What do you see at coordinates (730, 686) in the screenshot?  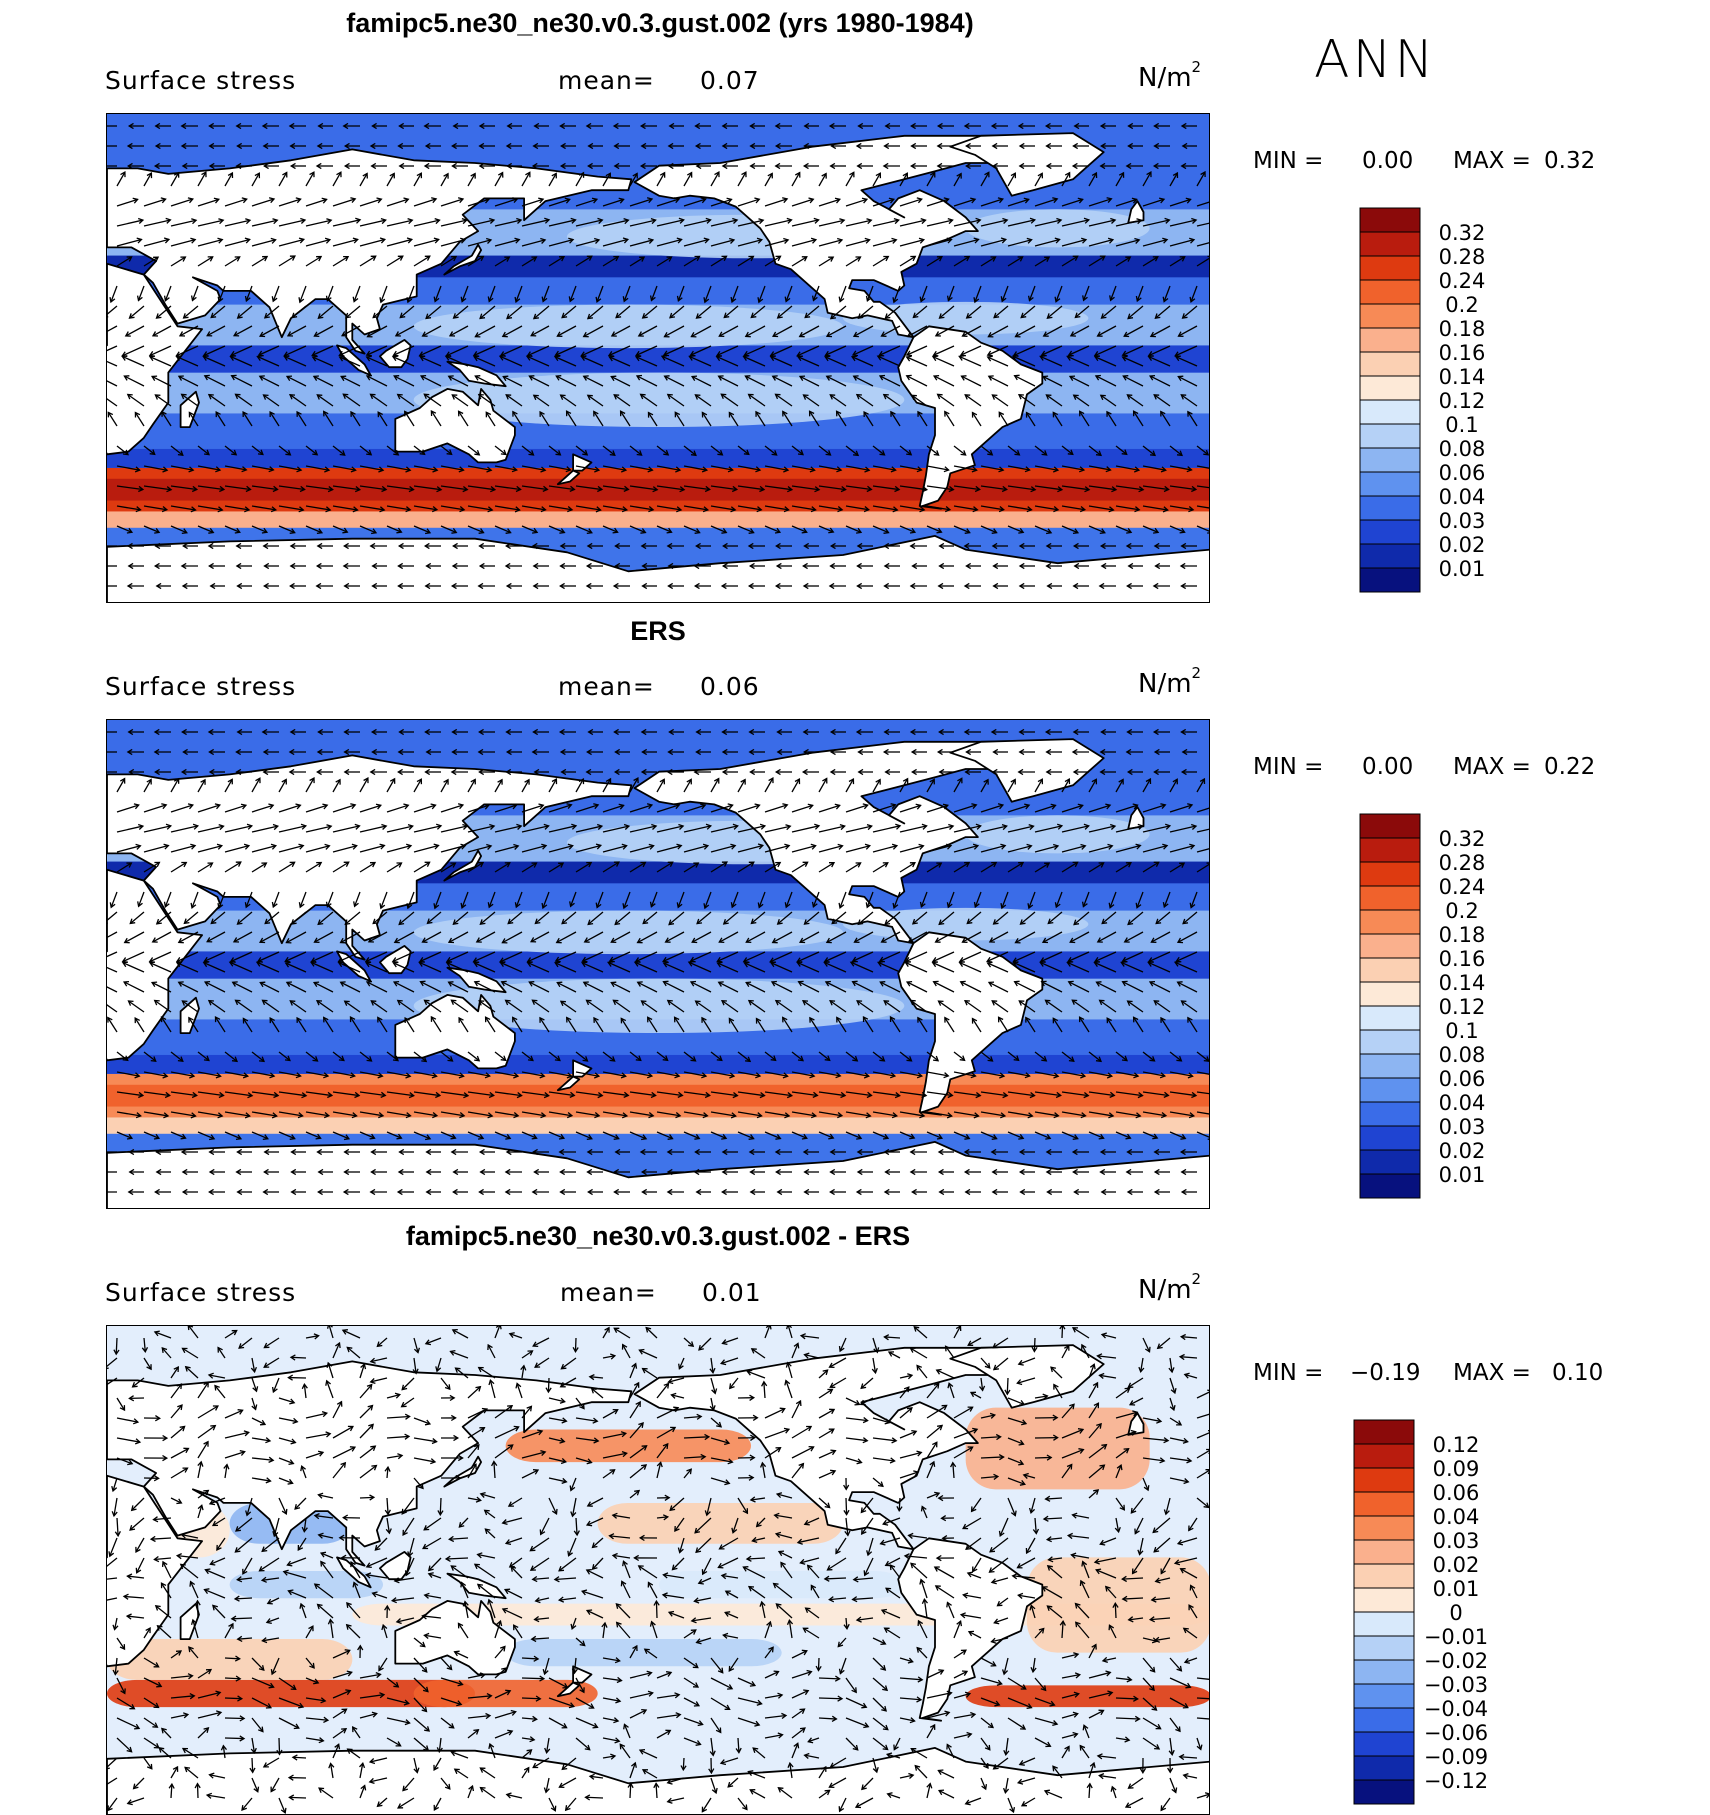 I see `mean-value: 0.06` at bounding box center [730, 686].